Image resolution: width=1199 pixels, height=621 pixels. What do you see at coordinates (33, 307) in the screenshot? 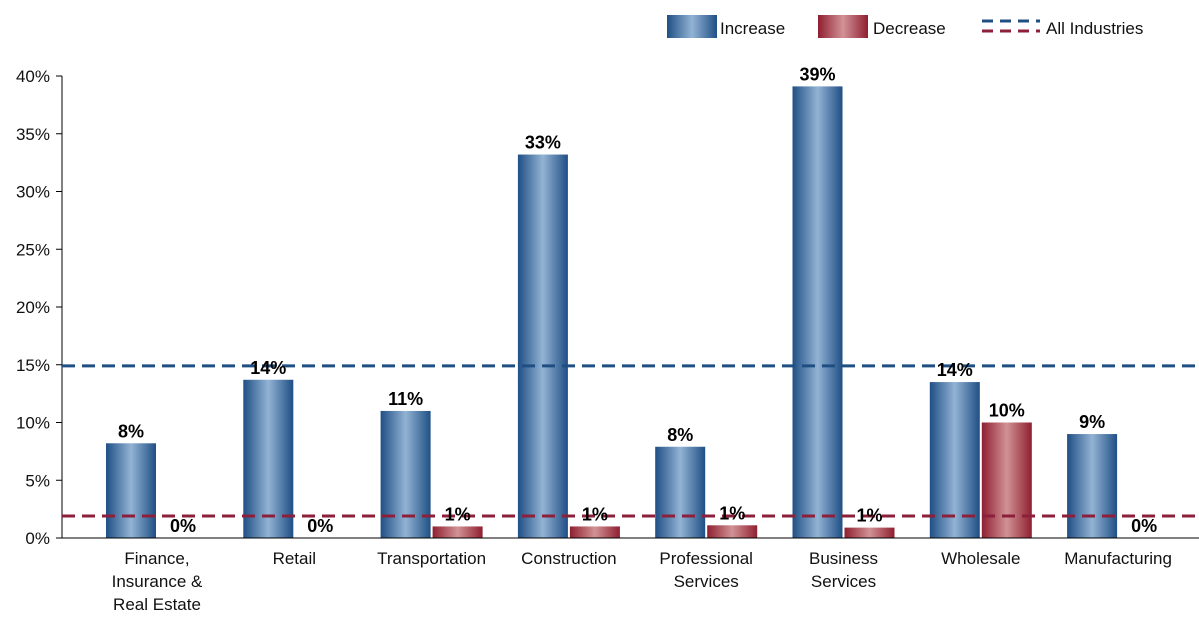
I see `y-tick-label: 20%` at bounding box center [33, 307].